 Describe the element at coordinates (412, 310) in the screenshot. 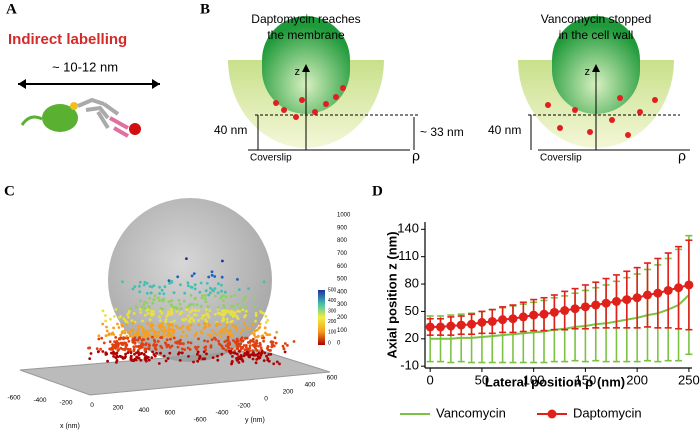

I see `y-tick-label: 50` at that location.